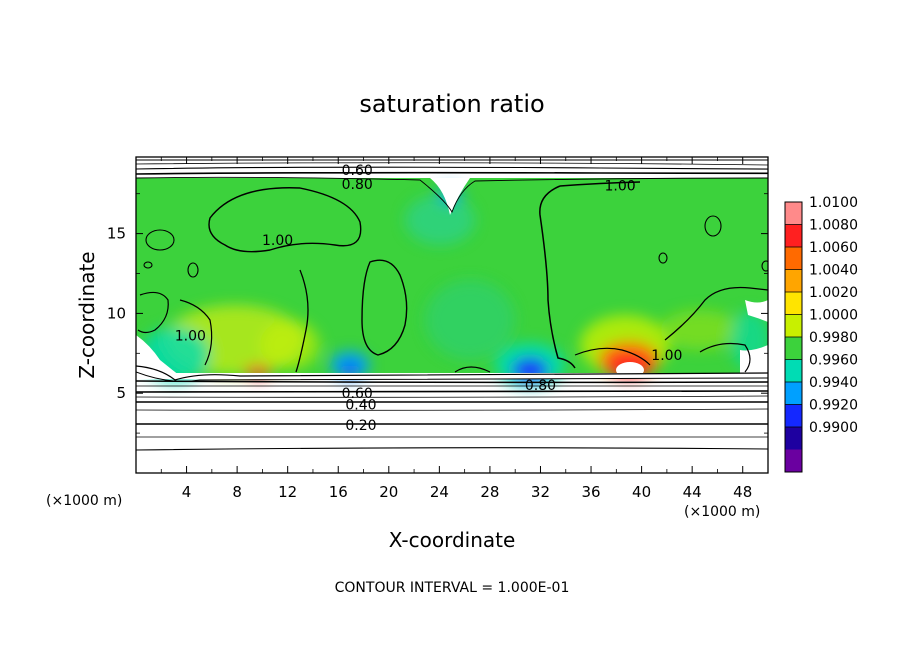 The height and width of the screenshot is (659, 904). Describe the element at coordinates (338, 492) in the screenshot. I see `x-tick-label: 16` at that location.